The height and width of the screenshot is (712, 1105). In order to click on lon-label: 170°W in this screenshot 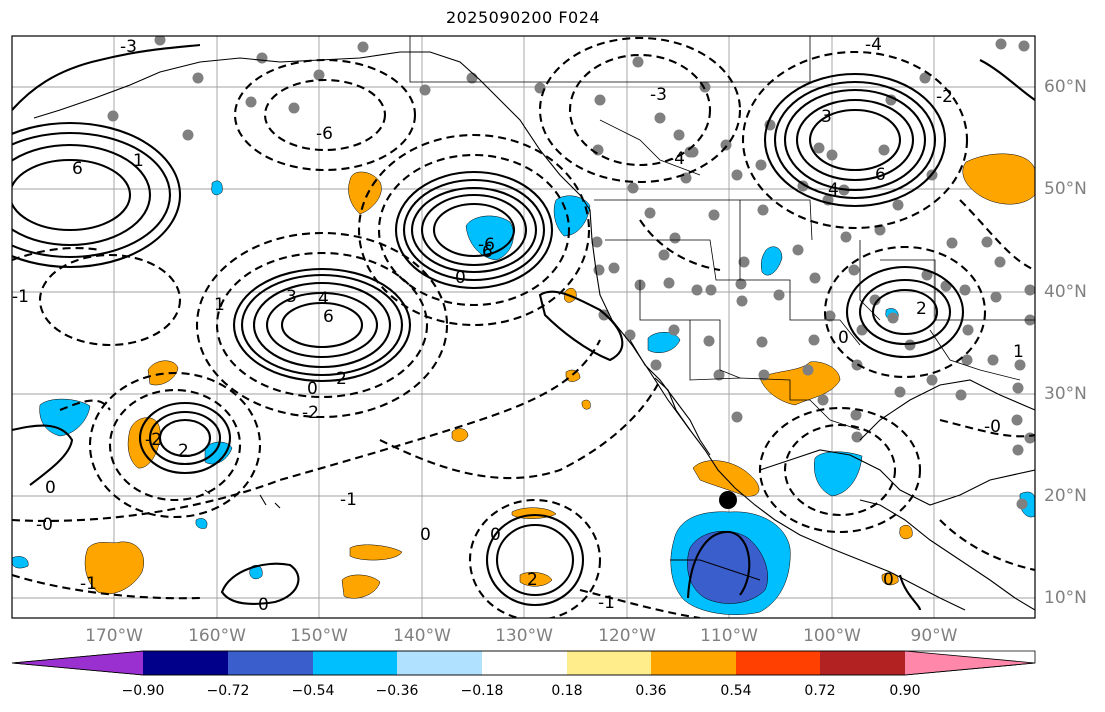, I will do `click(114, 636)`.